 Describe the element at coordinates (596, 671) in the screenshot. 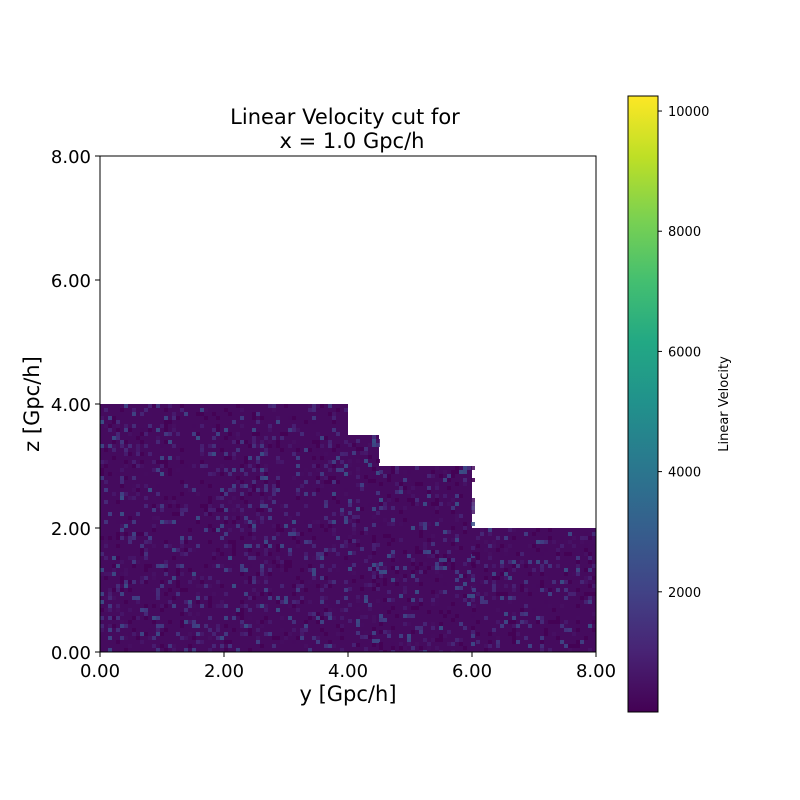

I see `x-tick-label: 8.00` at that location.